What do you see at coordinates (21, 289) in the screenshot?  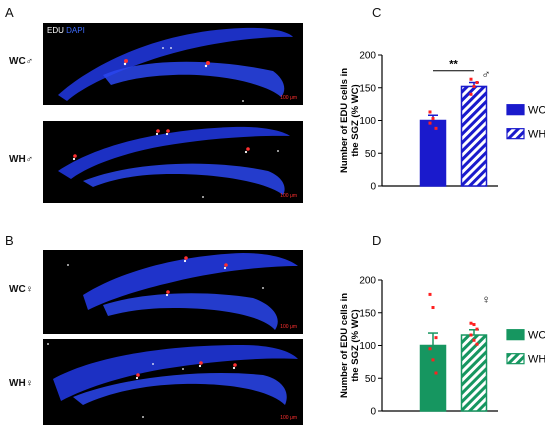 I see `row-label-wc-female: WC♀` at bounding box center [21, 289].